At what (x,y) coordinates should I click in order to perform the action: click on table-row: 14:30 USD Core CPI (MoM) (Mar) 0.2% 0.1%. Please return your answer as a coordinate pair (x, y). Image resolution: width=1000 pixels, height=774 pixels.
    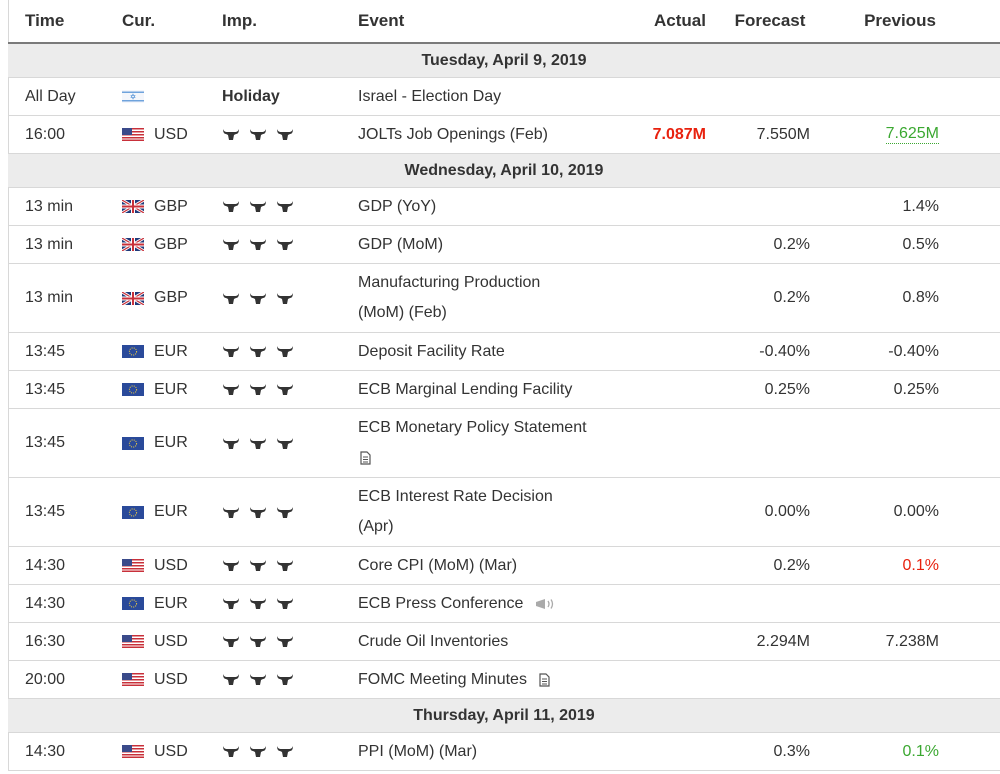
    Looking at the image, I should click on (504, 566).